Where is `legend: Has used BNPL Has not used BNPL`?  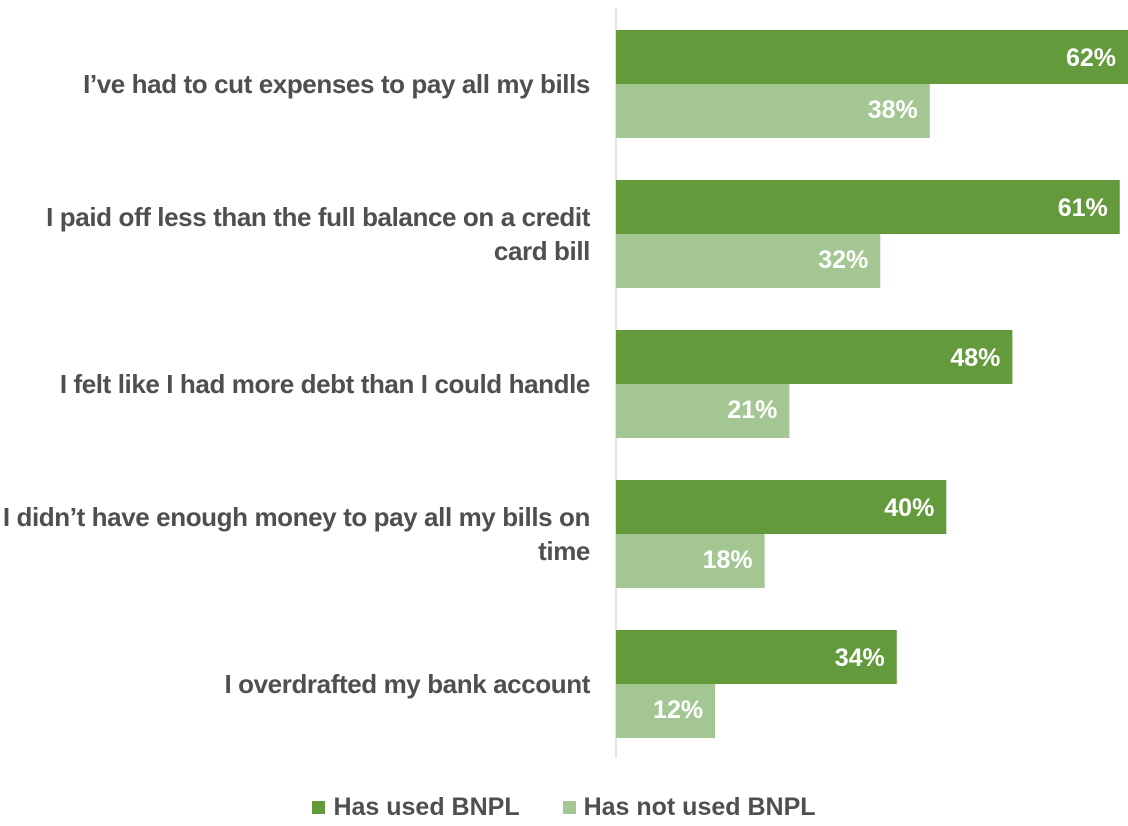
legend: Has used BNPL Has not used BNPL is located at coordinates (564, 807).